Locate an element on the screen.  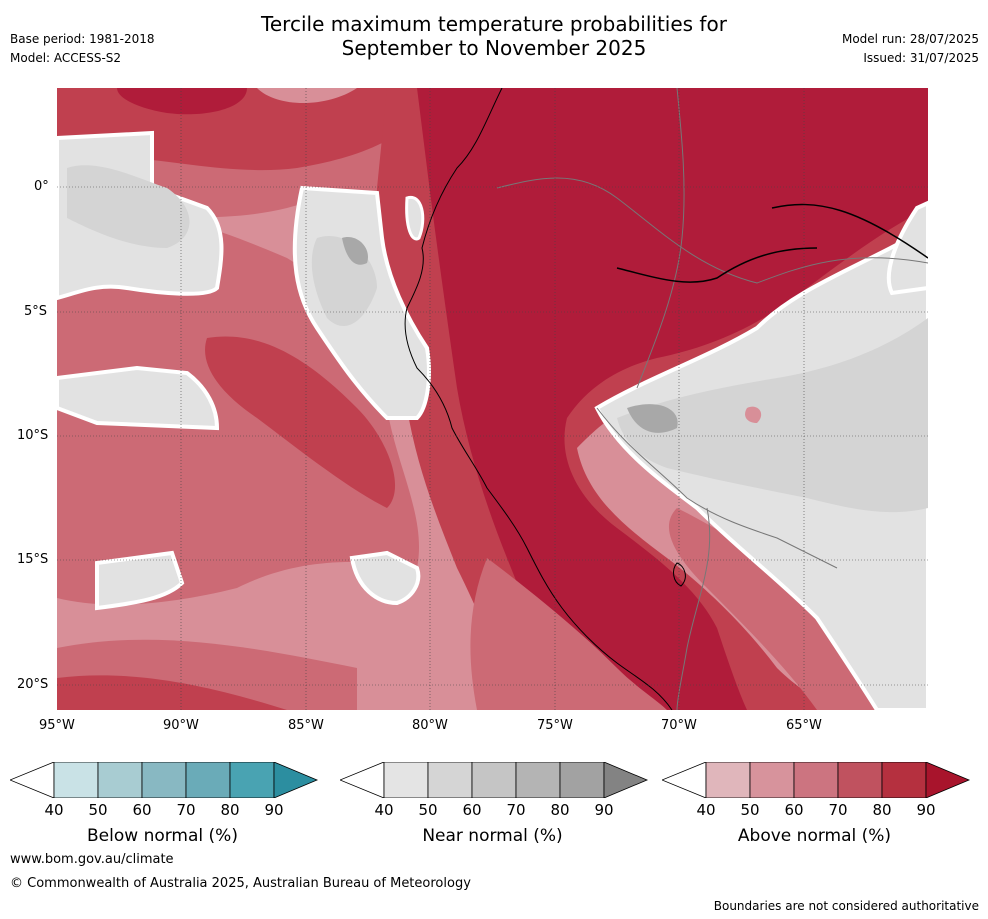
near-normal-west is located at coordinates (138, 398).